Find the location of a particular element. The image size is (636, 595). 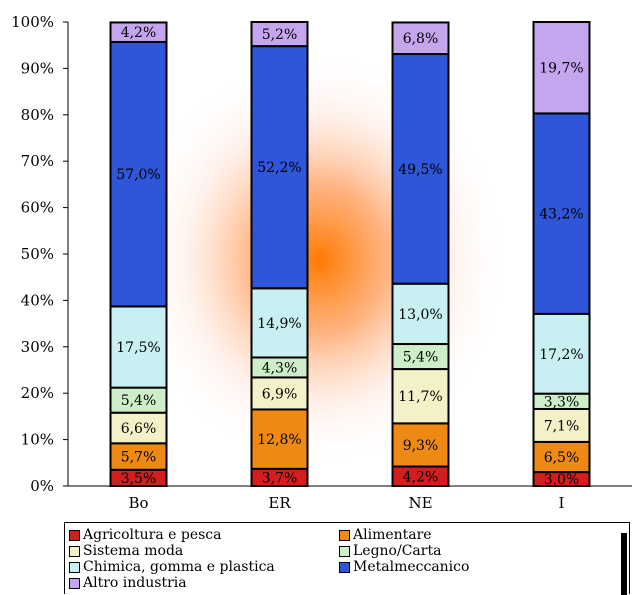

legend-label: Altro industria is located at coordinates (135, 583).